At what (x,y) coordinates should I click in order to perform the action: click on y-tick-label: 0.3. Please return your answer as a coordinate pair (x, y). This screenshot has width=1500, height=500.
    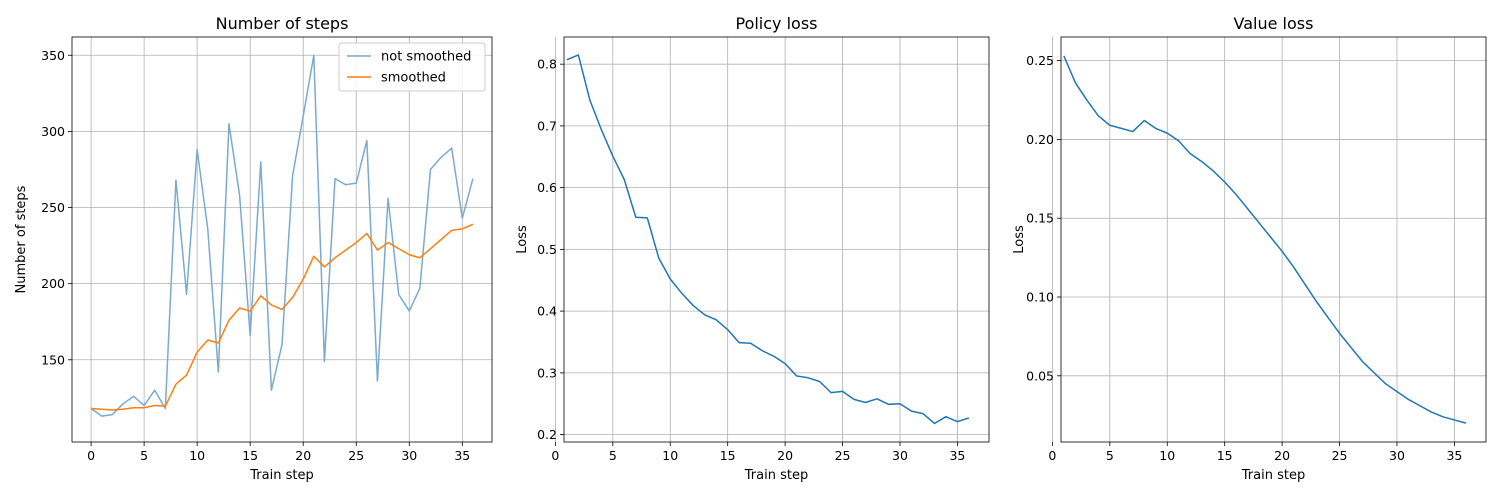
    Looking at the image, I should click on (547, 372).